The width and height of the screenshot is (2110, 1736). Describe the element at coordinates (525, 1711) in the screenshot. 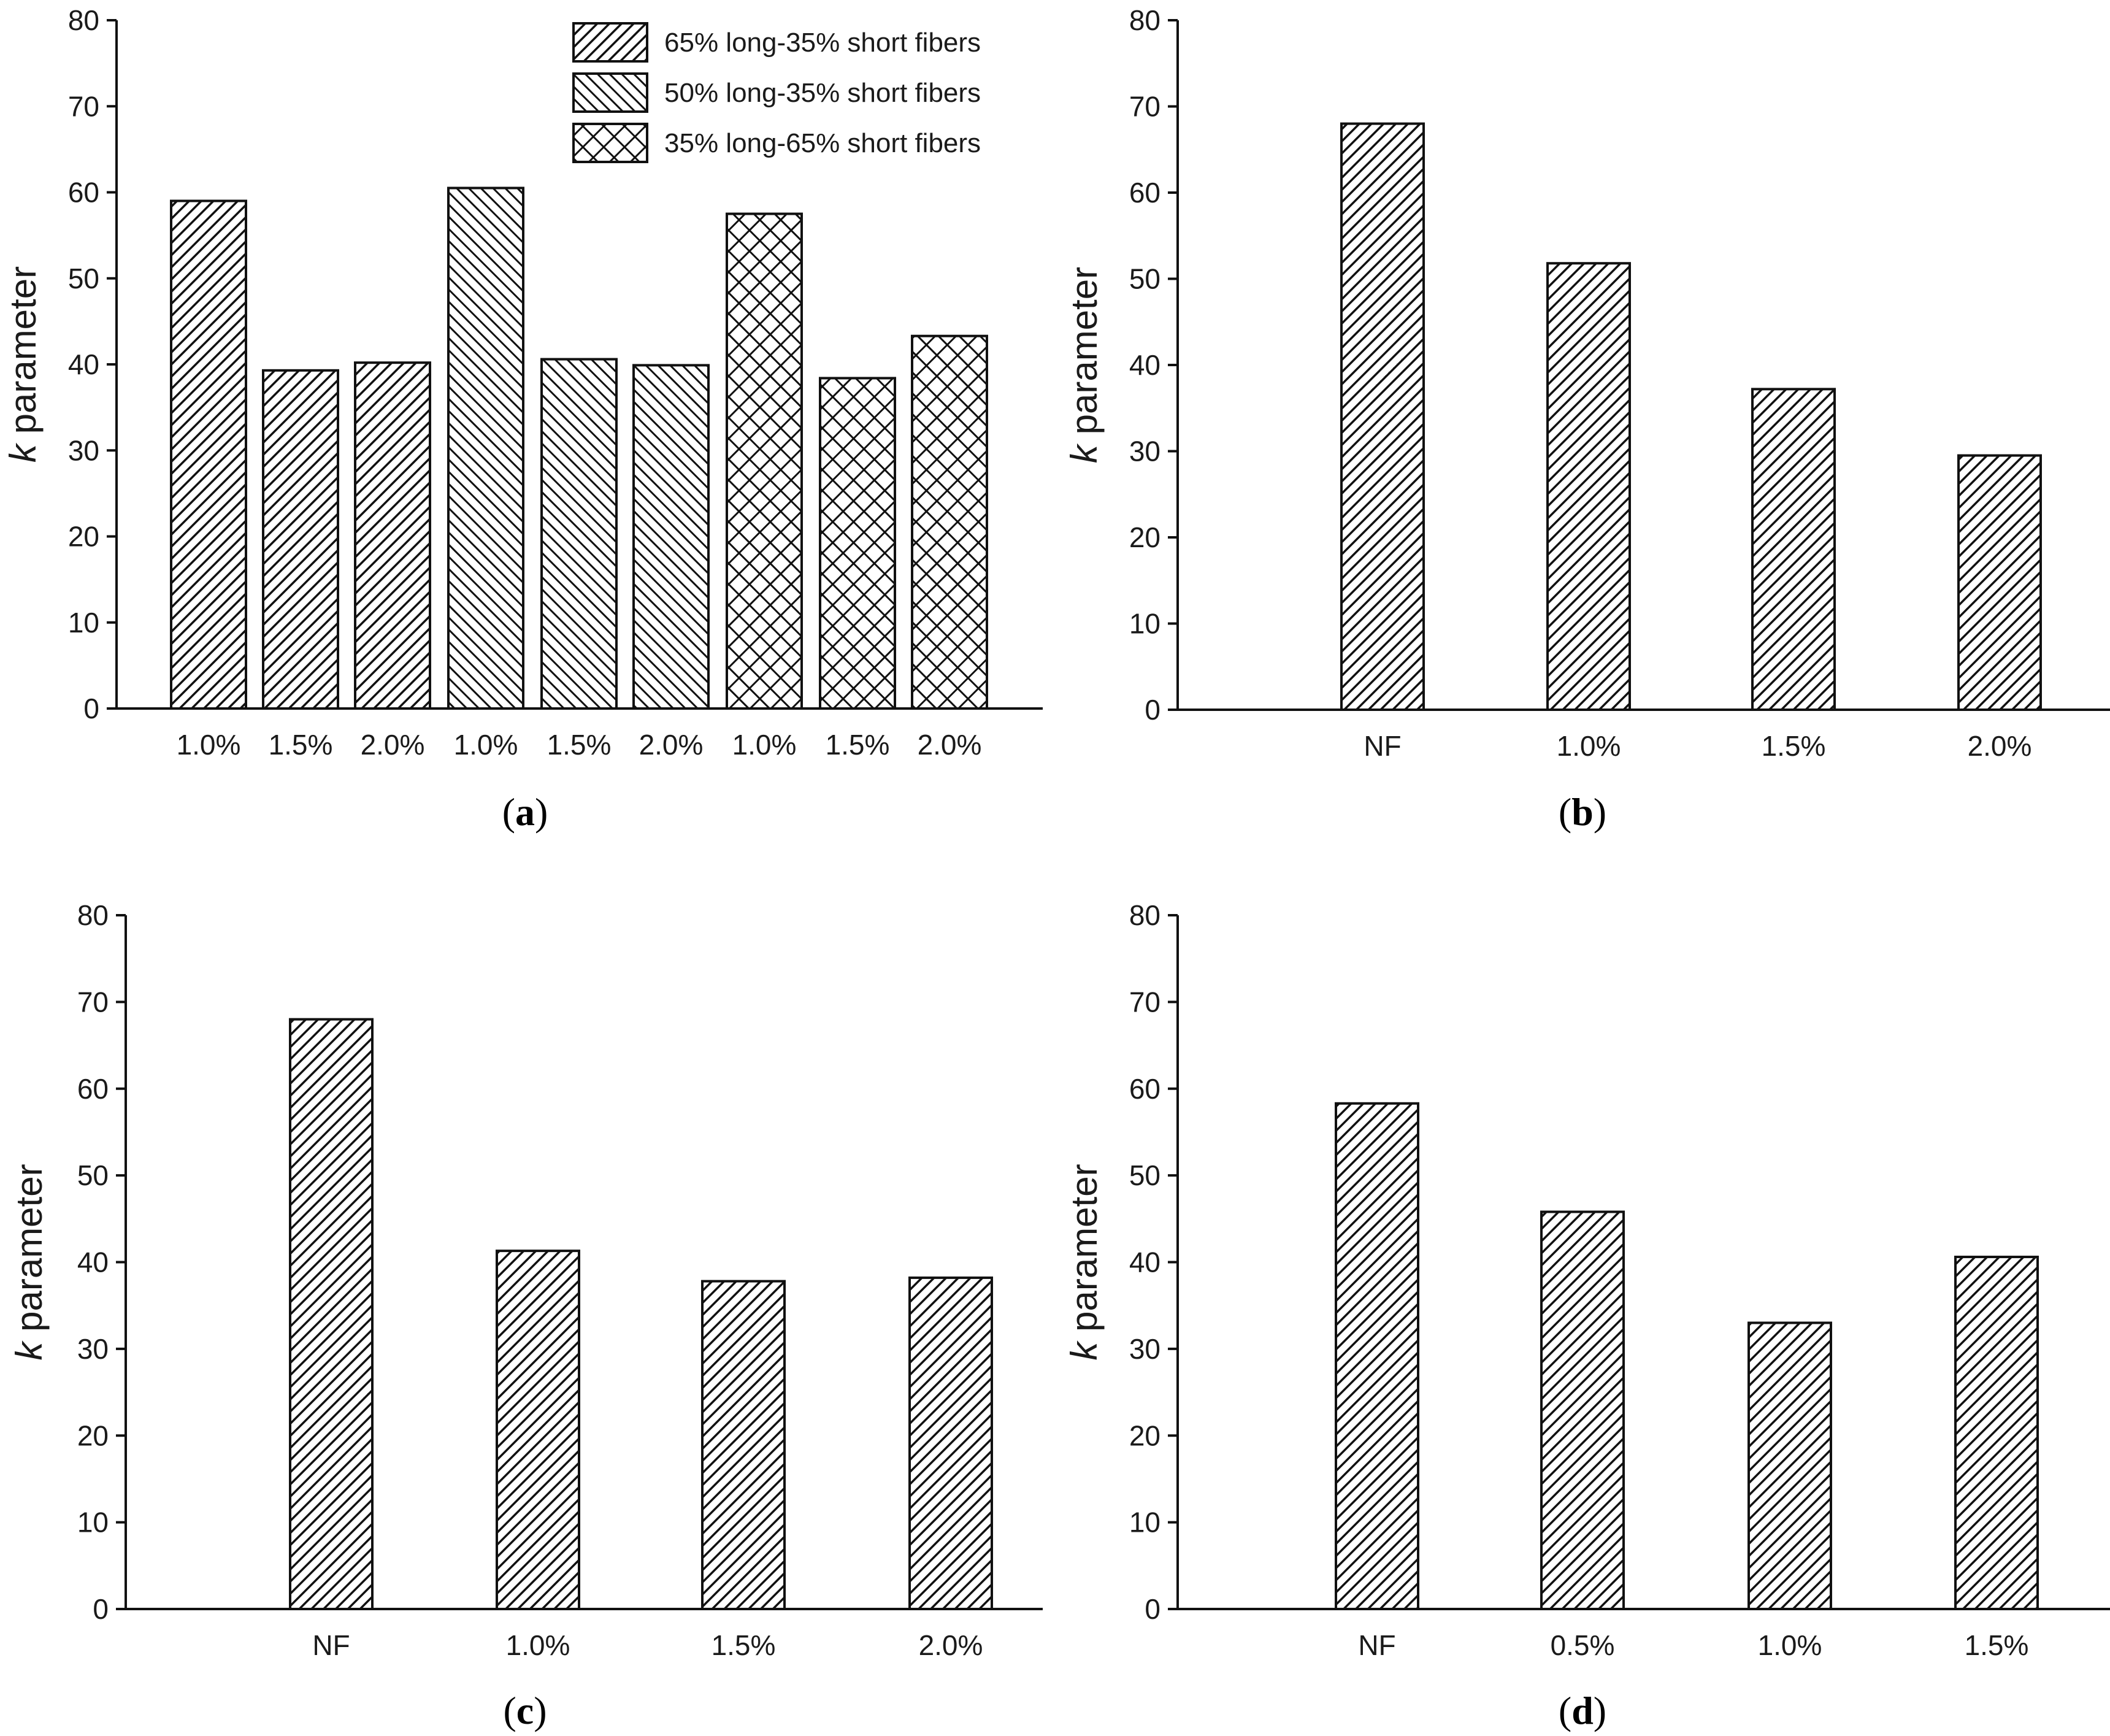

I see `panel-caption: (c)` at that location.